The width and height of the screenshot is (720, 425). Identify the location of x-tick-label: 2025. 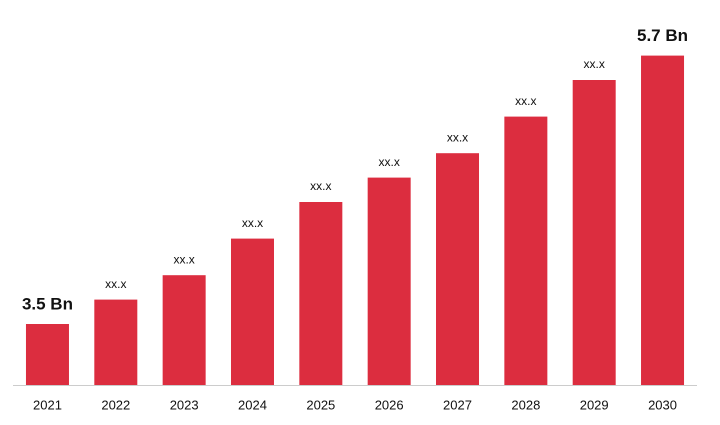
(320, 404).